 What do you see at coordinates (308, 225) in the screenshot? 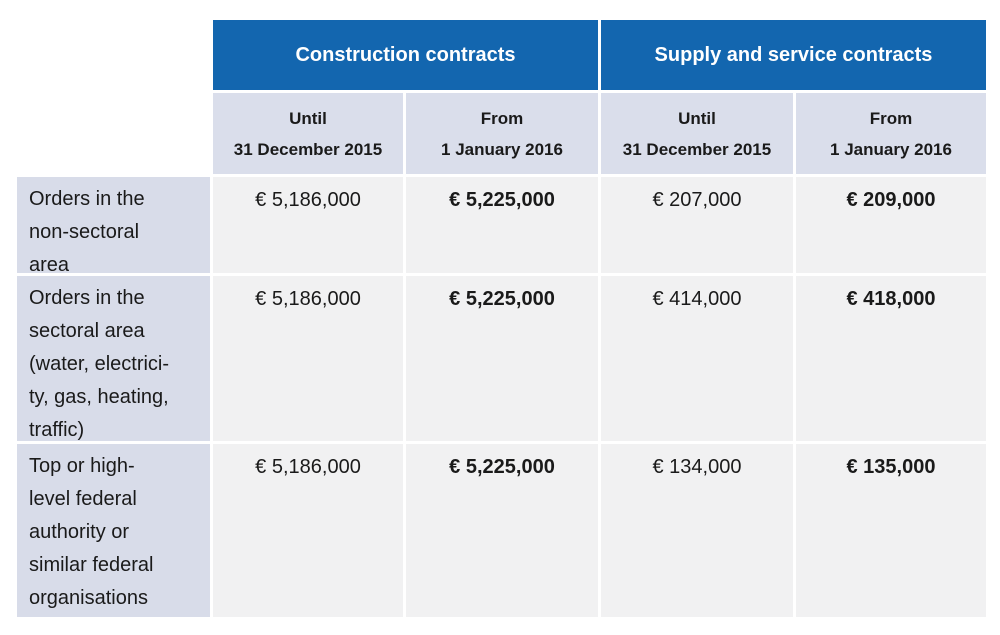
I see `value-non-sectoral-construction-until: € 5,186,000` at bounding box center [308, 225].